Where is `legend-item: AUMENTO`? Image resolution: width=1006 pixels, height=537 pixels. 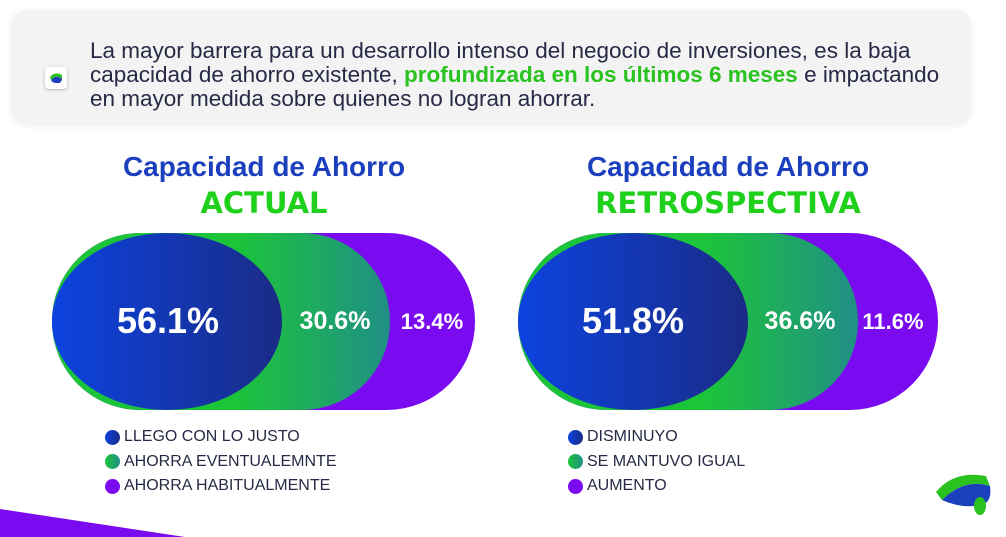 legend-item: AUMENTO is located at coordinates (656, 486).